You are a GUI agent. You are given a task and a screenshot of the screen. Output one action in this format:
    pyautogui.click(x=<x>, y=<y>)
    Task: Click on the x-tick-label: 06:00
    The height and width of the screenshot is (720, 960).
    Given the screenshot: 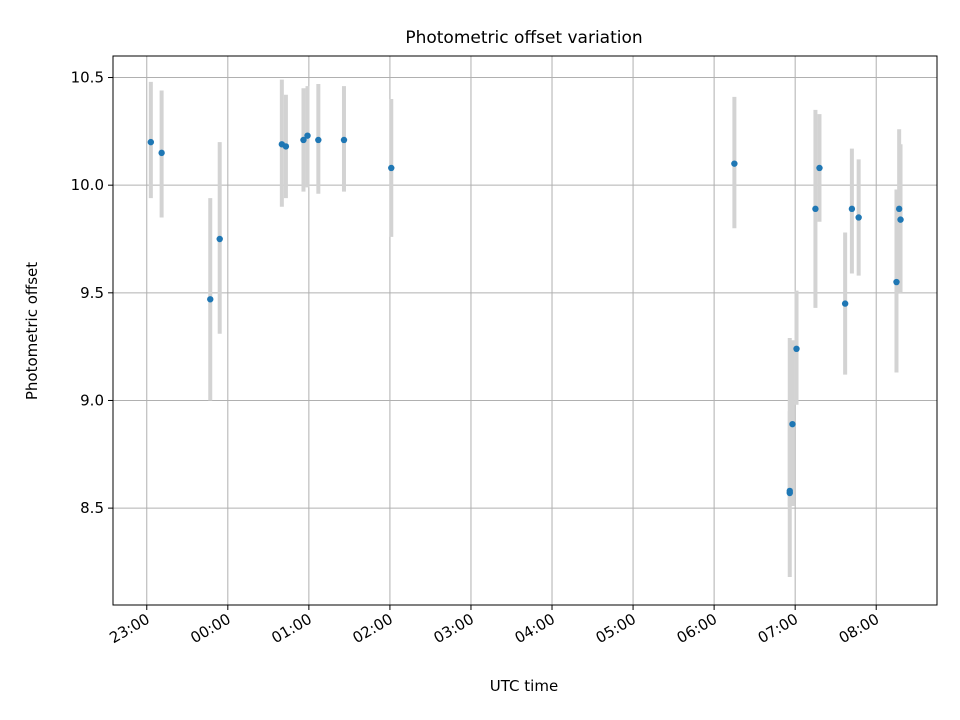 What is the action you would take?
    pyautogui.click(x=697, y=628)
    